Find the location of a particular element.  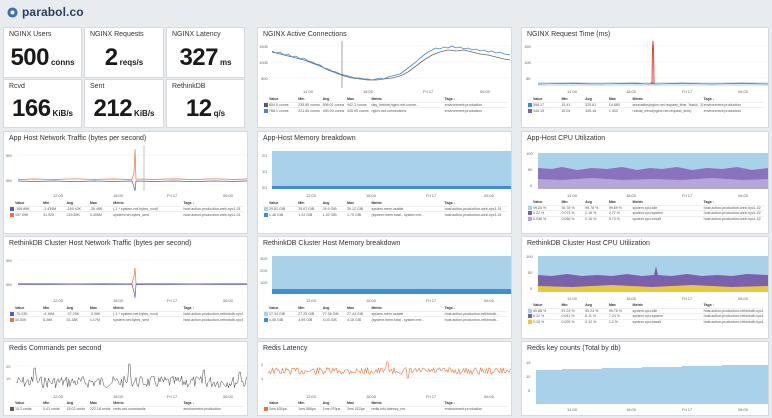

chart-app-host-cpu: 100 50 0 12:00 18:00 Fri 17 06:00 is located at coordinates (645, 171).